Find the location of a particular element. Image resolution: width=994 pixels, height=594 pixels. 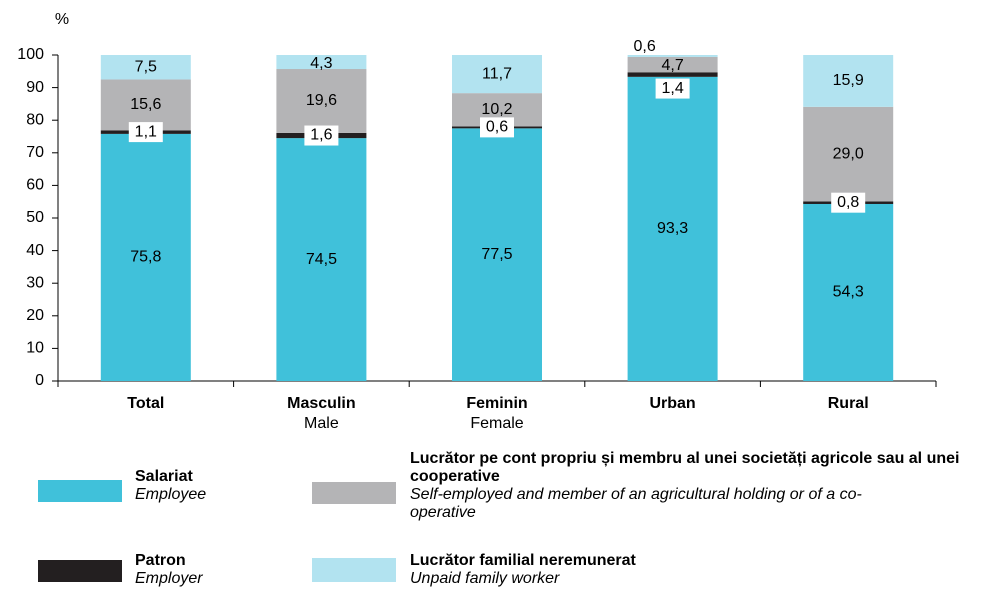

x-tick-label-en: Female is located at coordinates (496, 423).